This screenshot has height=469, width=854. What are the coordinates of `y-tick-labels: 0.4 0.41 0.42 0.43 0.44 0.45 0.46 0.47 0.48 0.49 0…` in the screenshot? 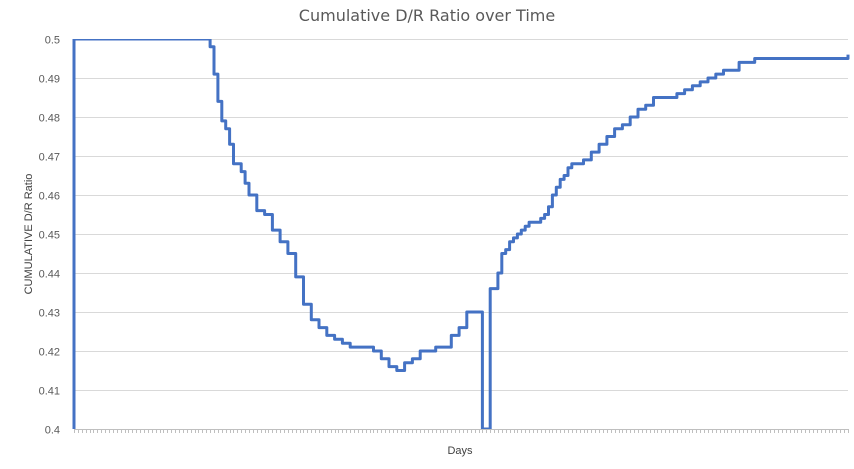 It's located at (49, 236).